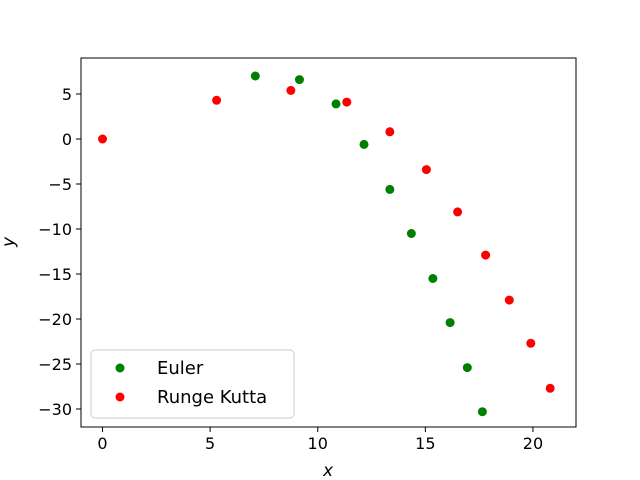  Describe the element at coordinates (55, 229) in the screenshot. I see `y-tick-label: −10` at that location.